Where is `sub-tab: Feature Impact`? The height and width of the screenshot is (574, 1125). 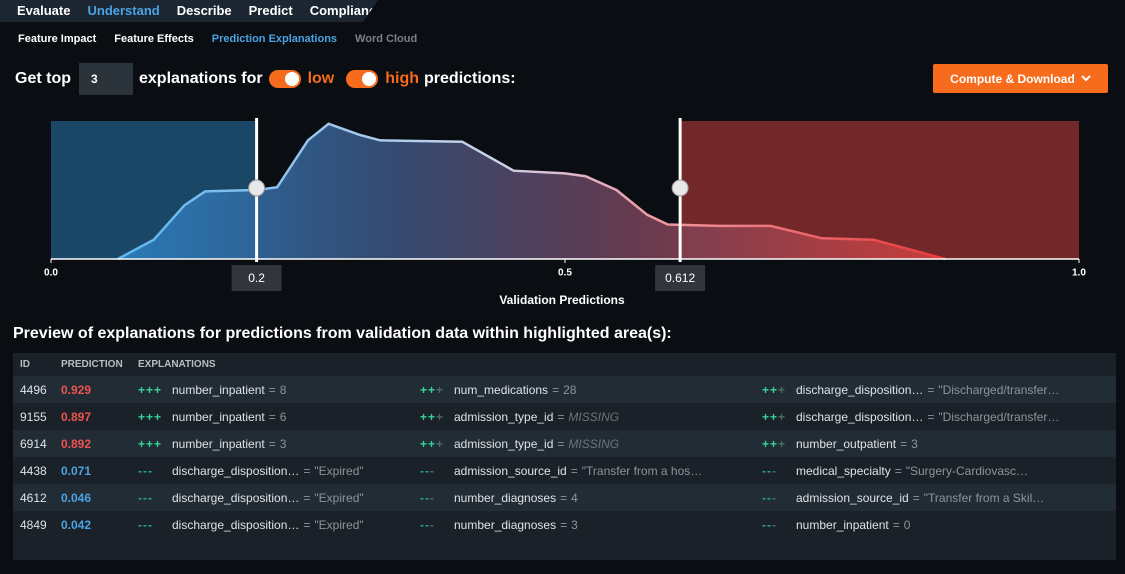
sub-tab: Feature Impact is located at coordinates (57, 39).